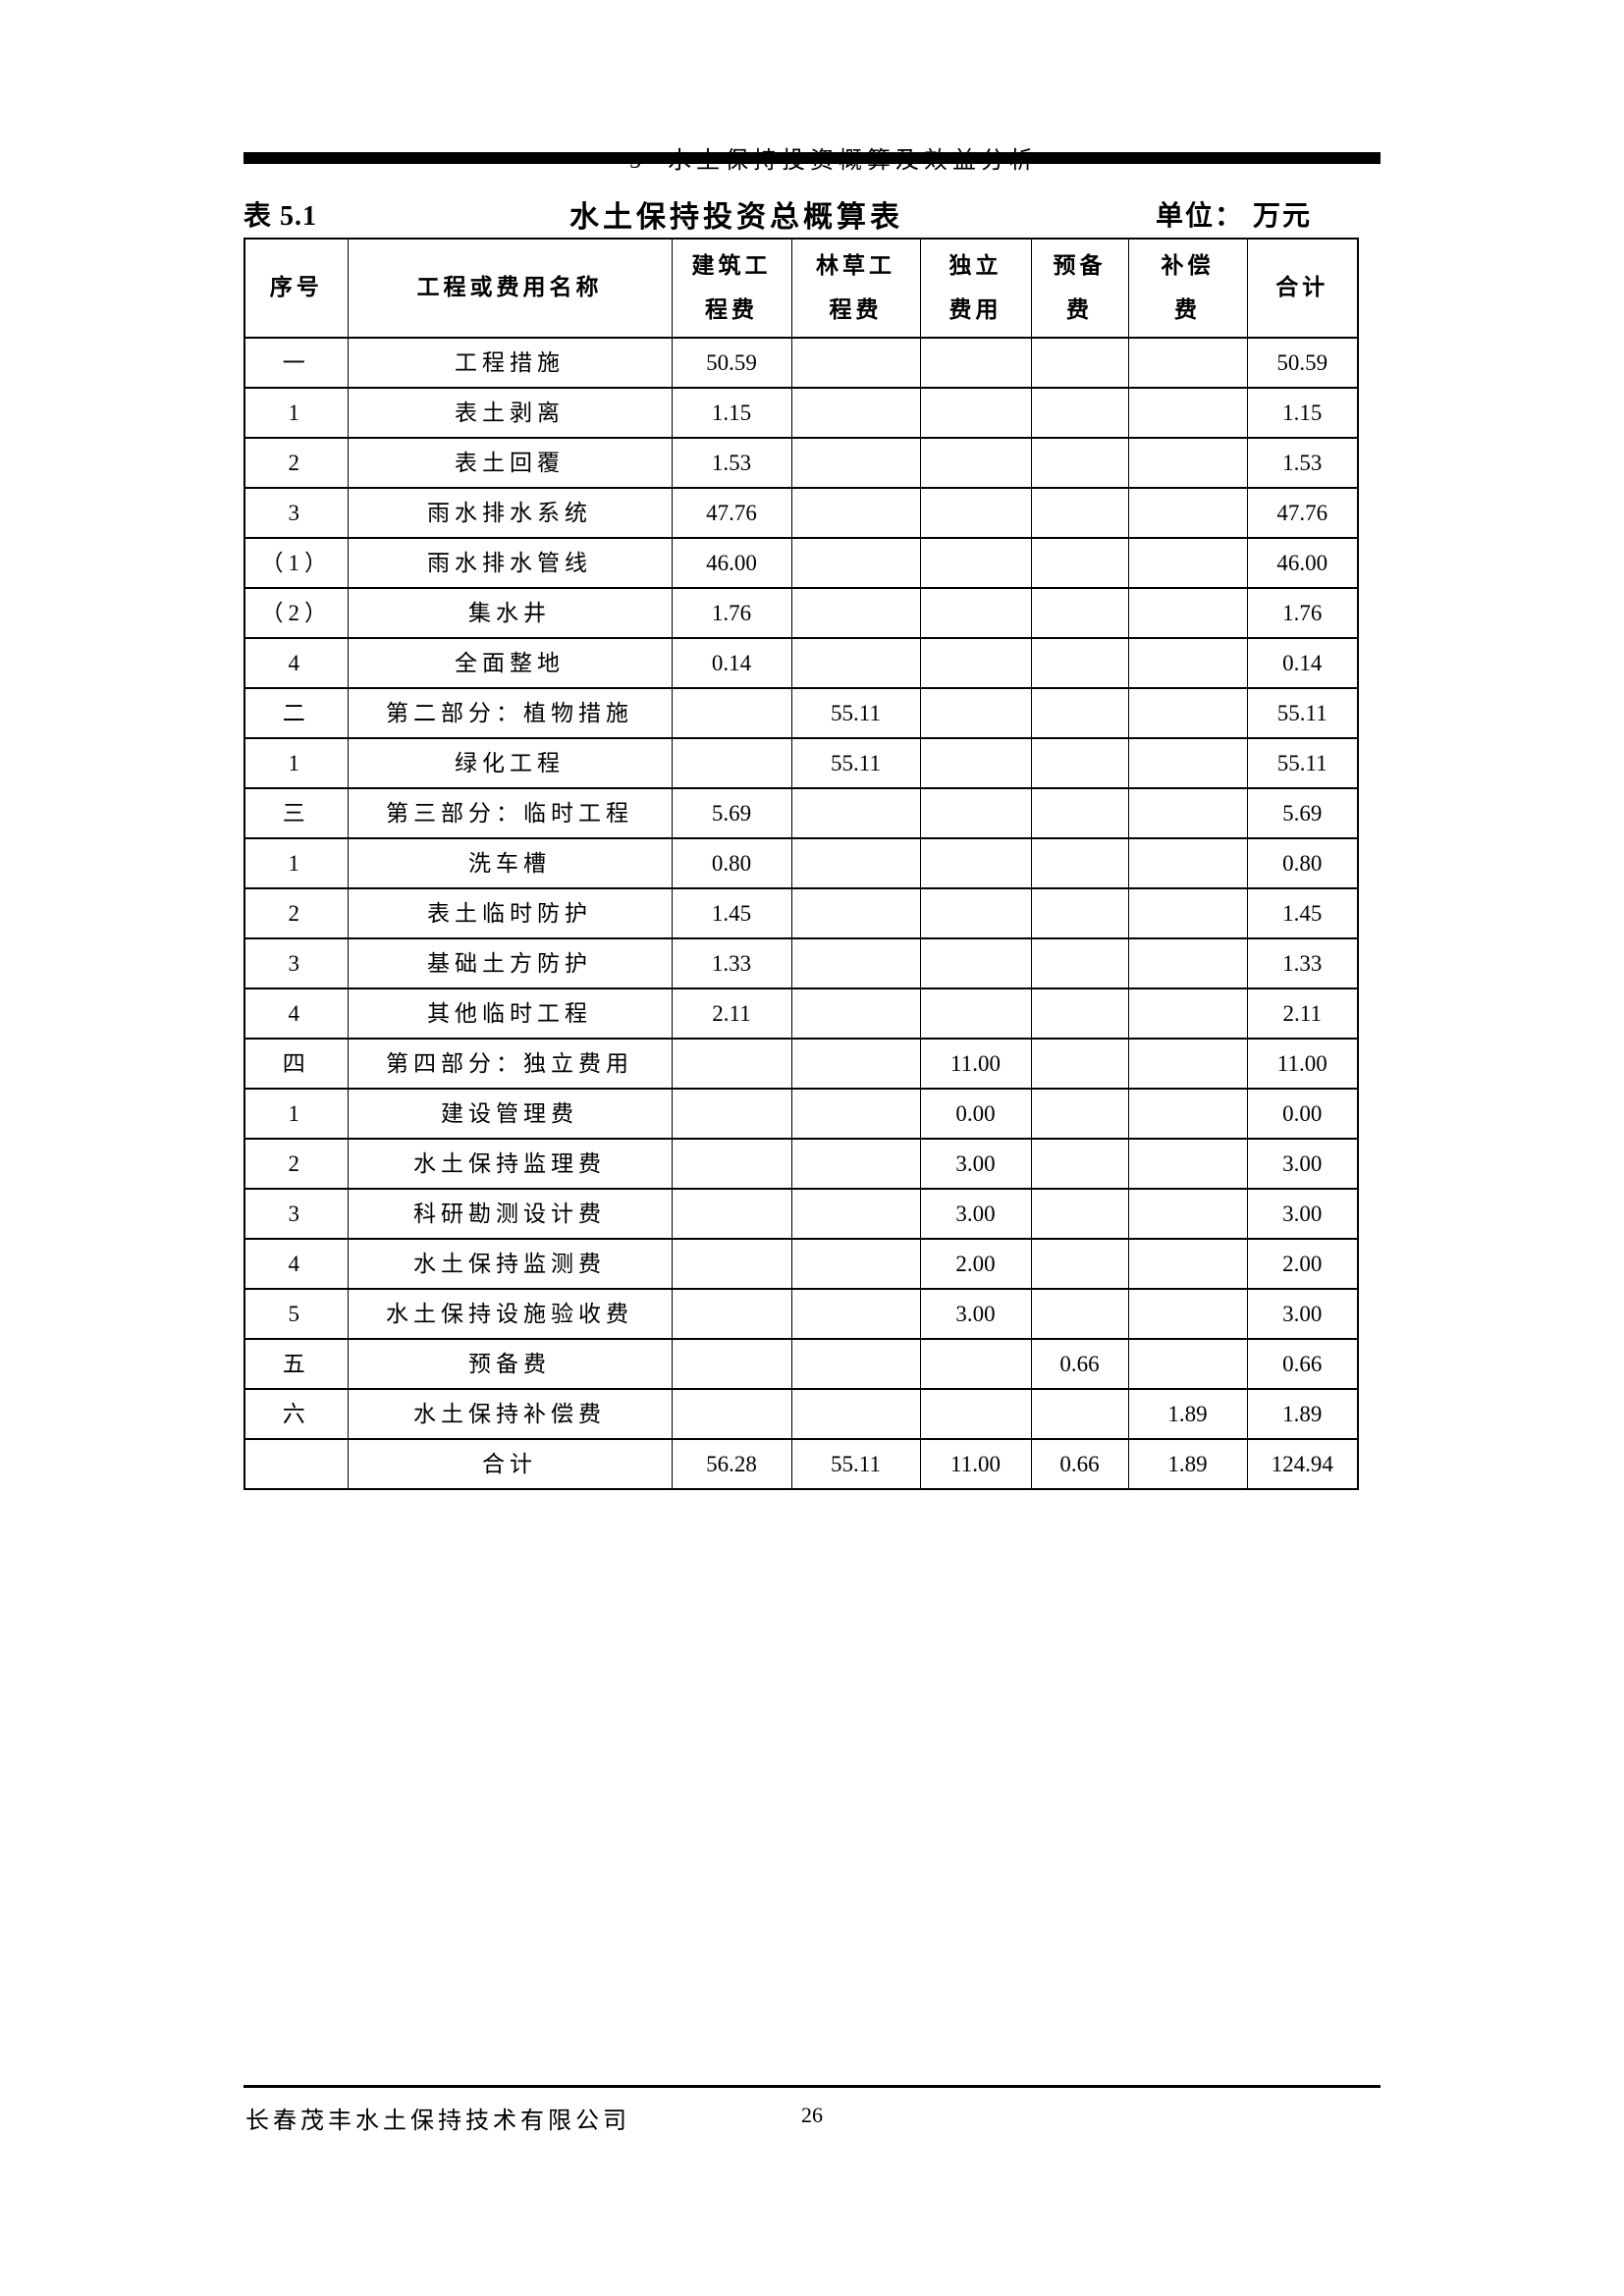 This screenshot has height=2296, width=1624. What do you see at coordinates (812, 2086) in the screenshot?
I see `footer-divider` at bounding box center [812, 2086].